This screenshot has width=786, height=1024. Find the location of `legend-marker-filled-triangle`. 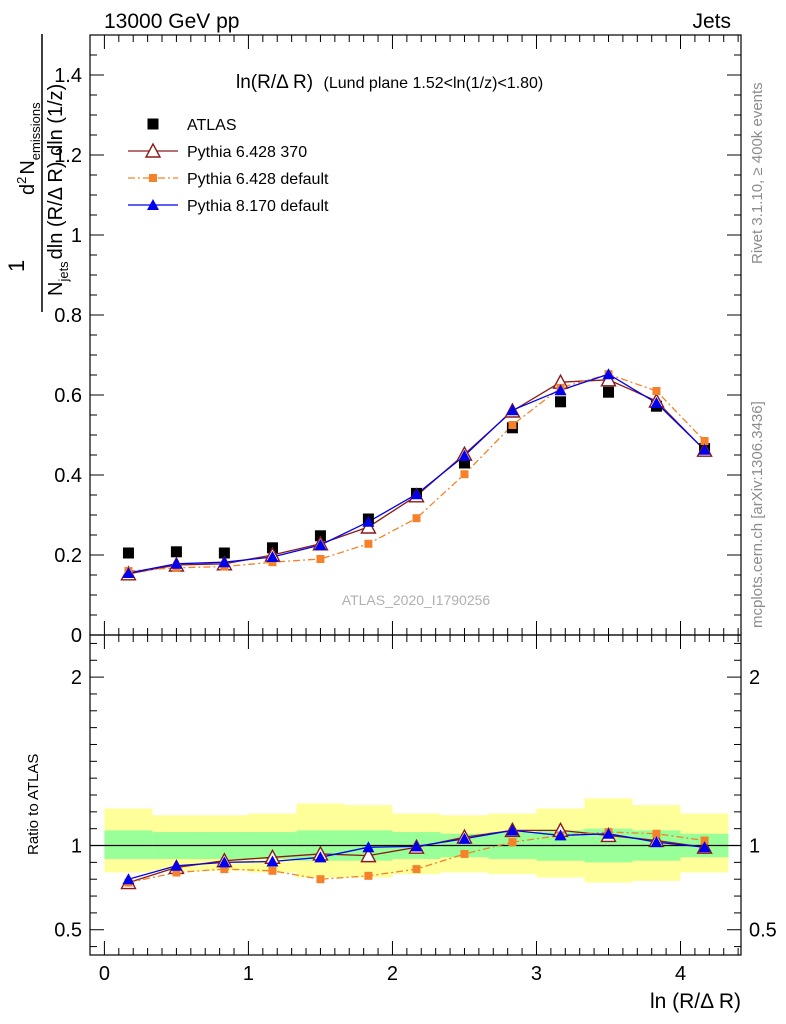

legend-marker-filled-triangle is located at coordinates (153, 204).